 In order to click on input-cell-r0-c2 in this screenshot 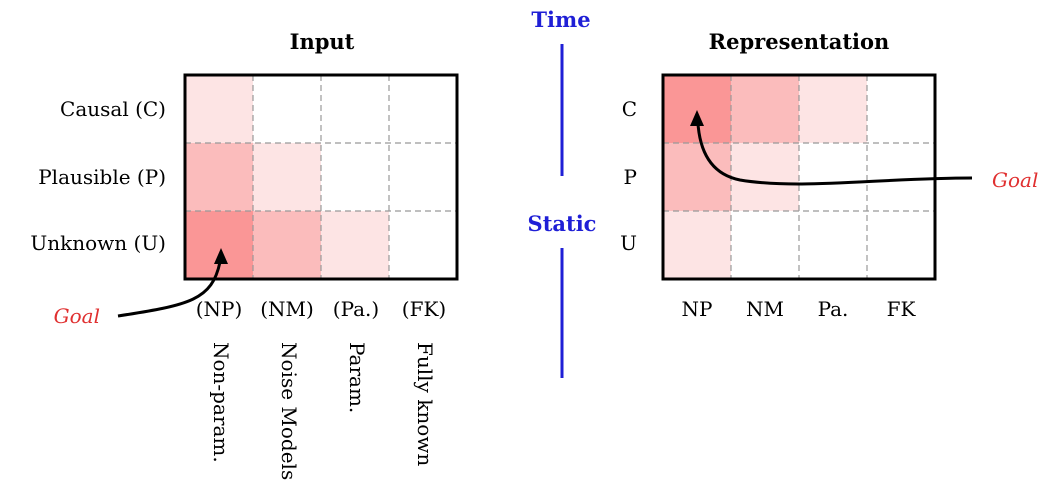, I will do `click(355, 109)`.